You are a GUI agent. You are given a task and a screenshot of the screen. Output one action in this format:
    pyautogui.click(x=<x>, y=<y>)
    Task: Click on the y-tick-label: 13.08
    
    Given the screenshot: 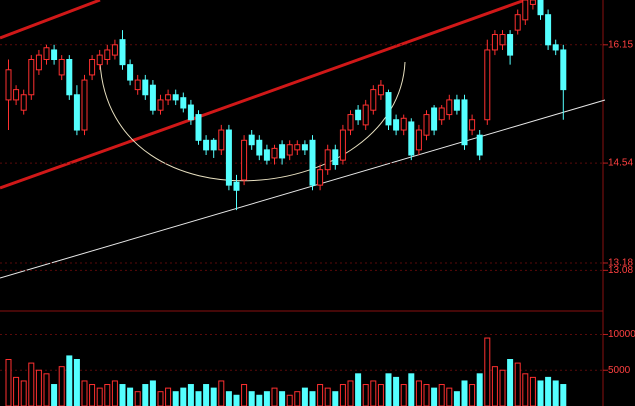 What is the action you would take?
    pyautogui.click(x=620, y=270)
    